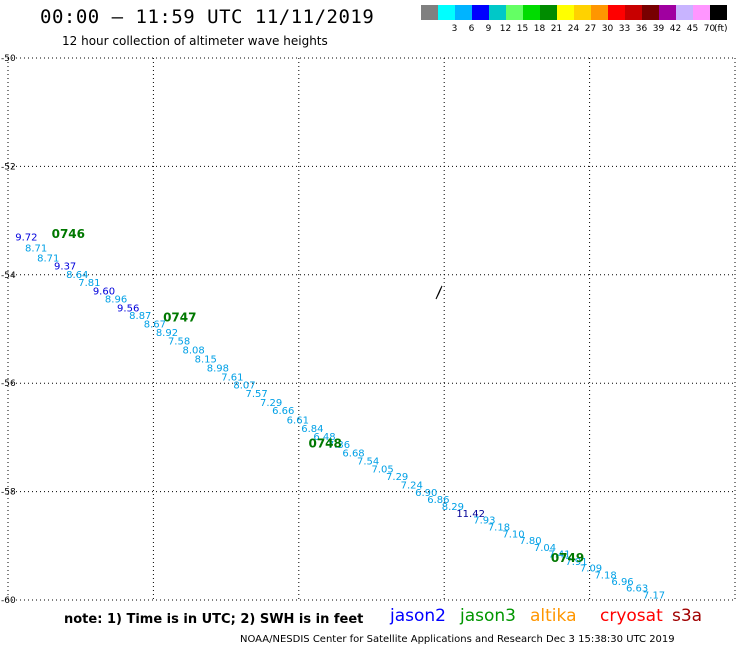 The width and height of the screenshot is (740, 650). I want to click on scale-label: 9, so click(488, 29).